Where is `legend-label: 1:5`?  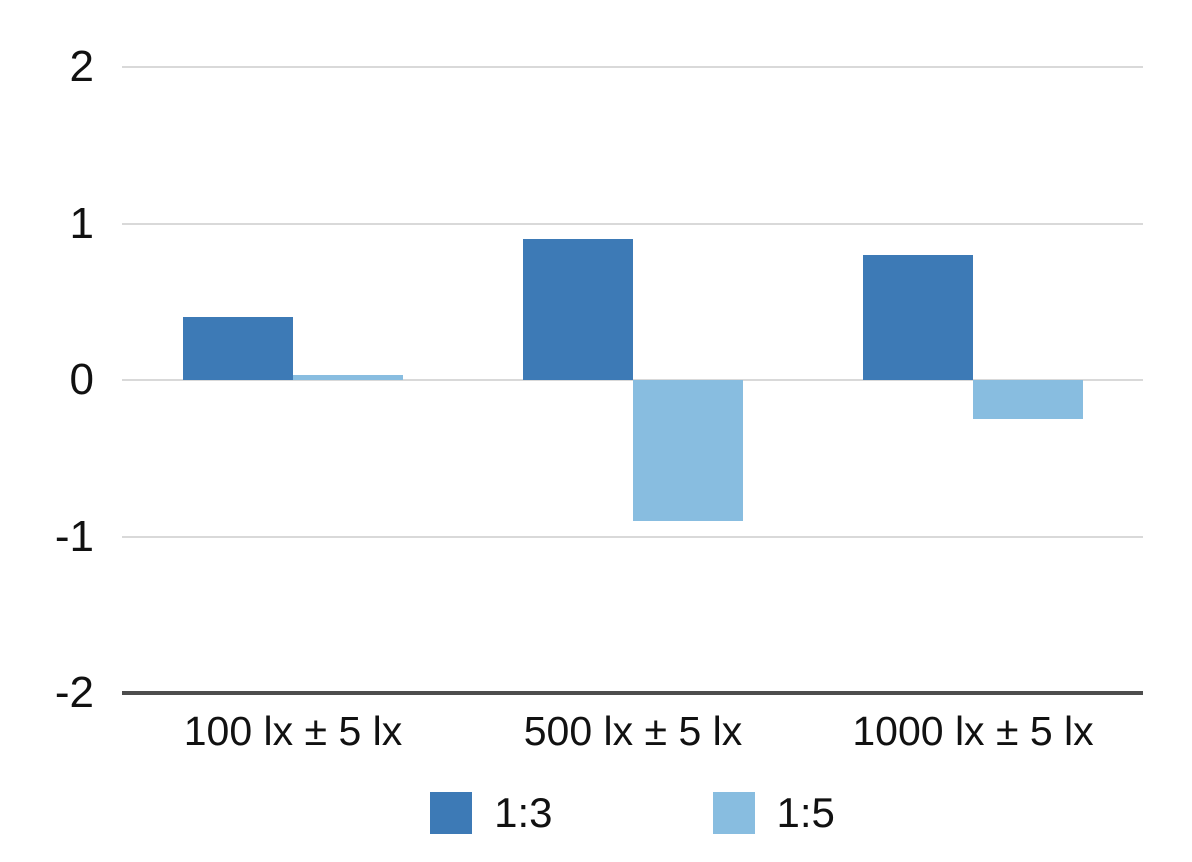 legend-label: 1:5 is located at coordinates (805, 812).